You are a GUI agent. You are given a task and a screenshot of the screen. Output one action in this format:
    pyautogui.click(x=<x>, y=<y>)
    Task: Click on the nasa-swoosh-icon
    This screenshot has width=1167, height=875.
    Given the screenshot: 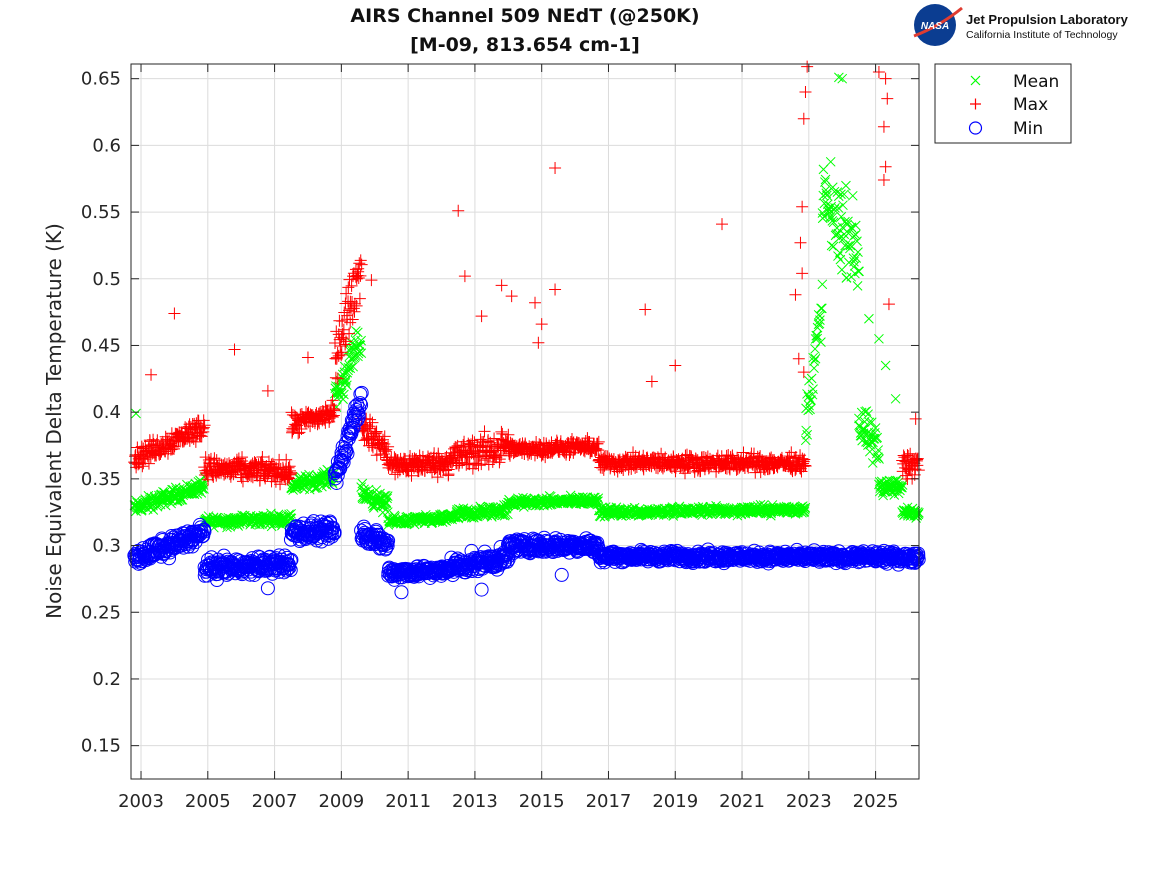 What is the action you would take?
    pyautogui.click(x=938, y=22)
    